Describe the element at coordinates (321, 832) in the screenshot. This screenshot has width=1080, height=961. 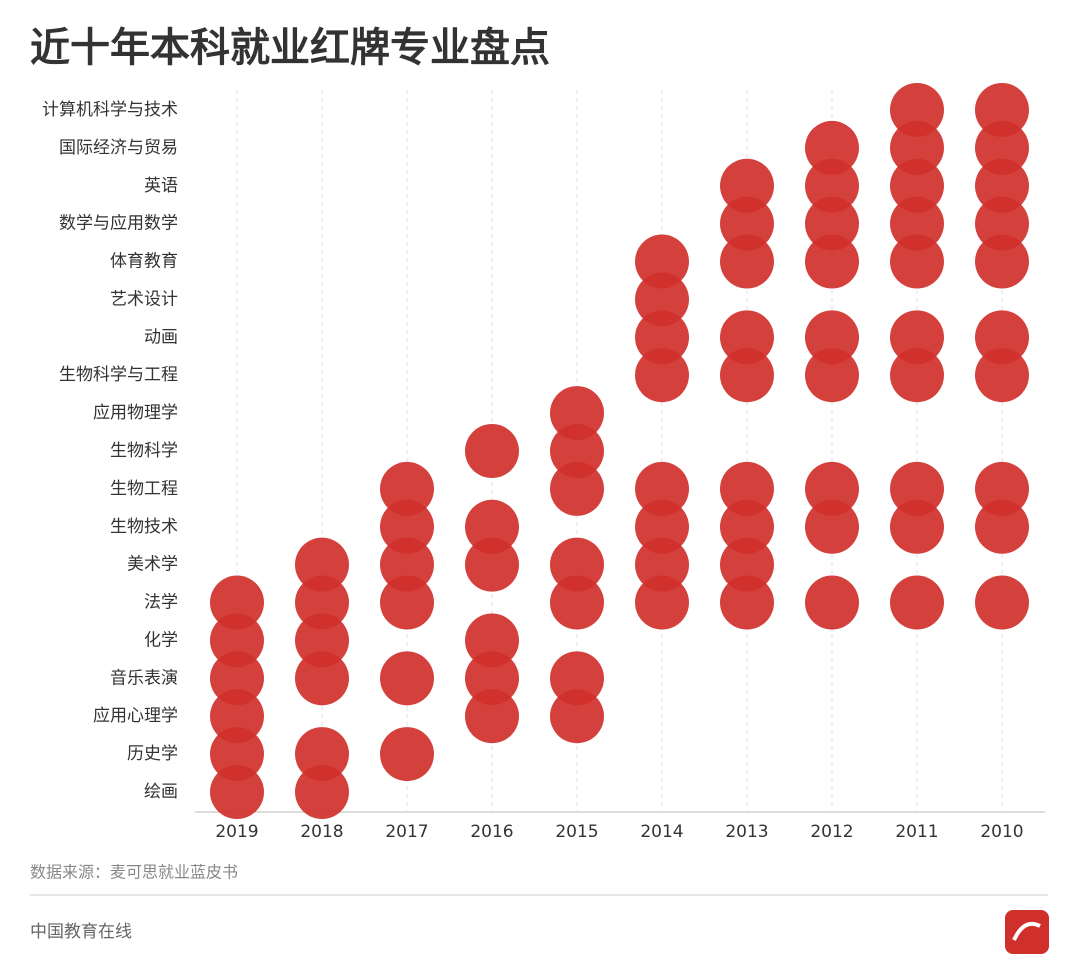
I see `x-tick-label: 2018` at that location.